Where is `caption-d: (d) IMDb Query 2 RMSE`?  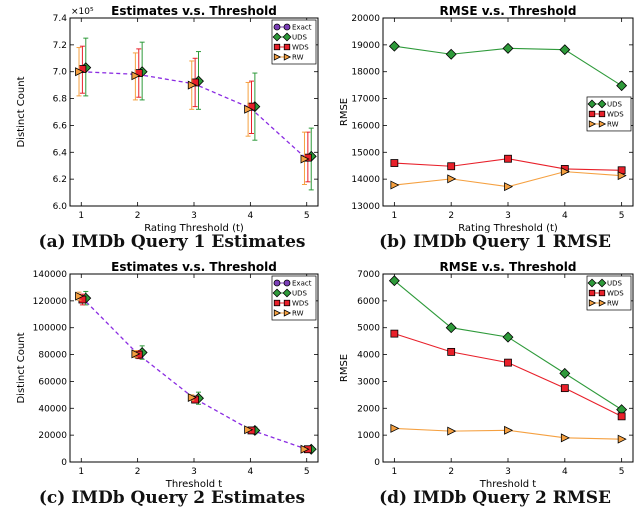 caption-d: (d) IMDb Query 2 RMSE is located at coordinates (495, 498).